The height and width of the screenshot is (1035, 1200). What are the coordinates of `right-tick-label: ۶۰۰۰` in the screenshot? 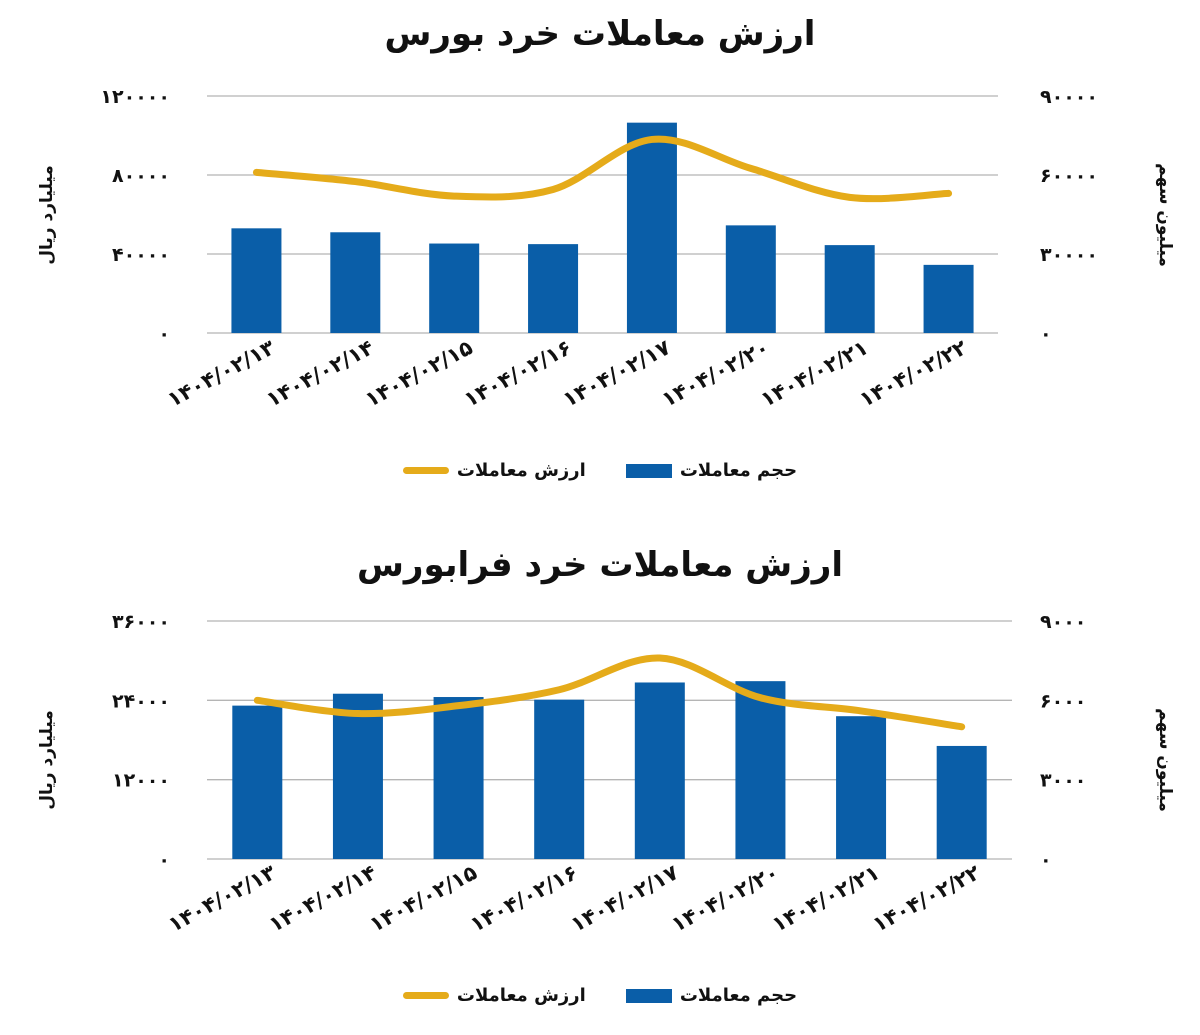 It's located at (1063, 701).